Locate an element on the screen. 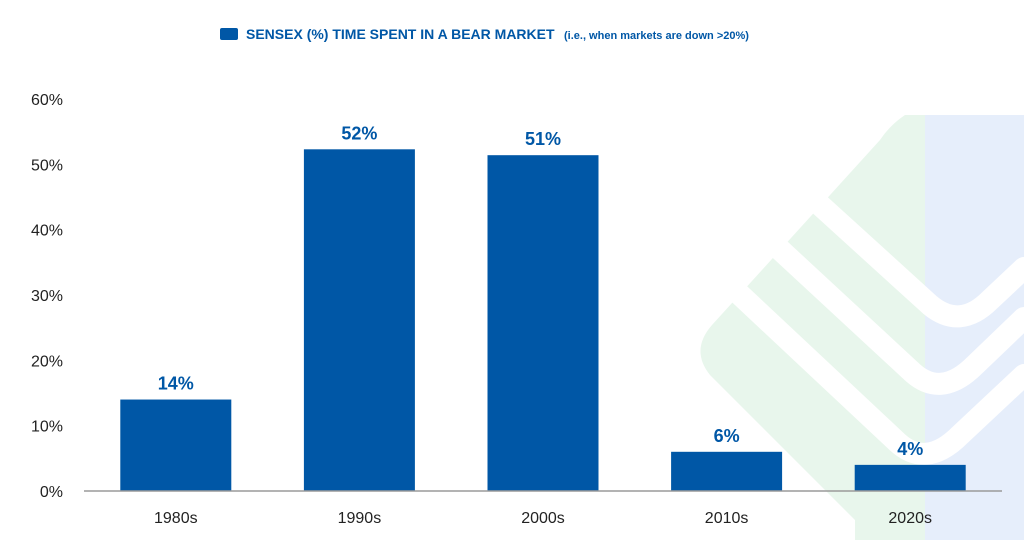 This screenshot has width=1024, height=540. legend-swatch is located at coordinates (229, 34).